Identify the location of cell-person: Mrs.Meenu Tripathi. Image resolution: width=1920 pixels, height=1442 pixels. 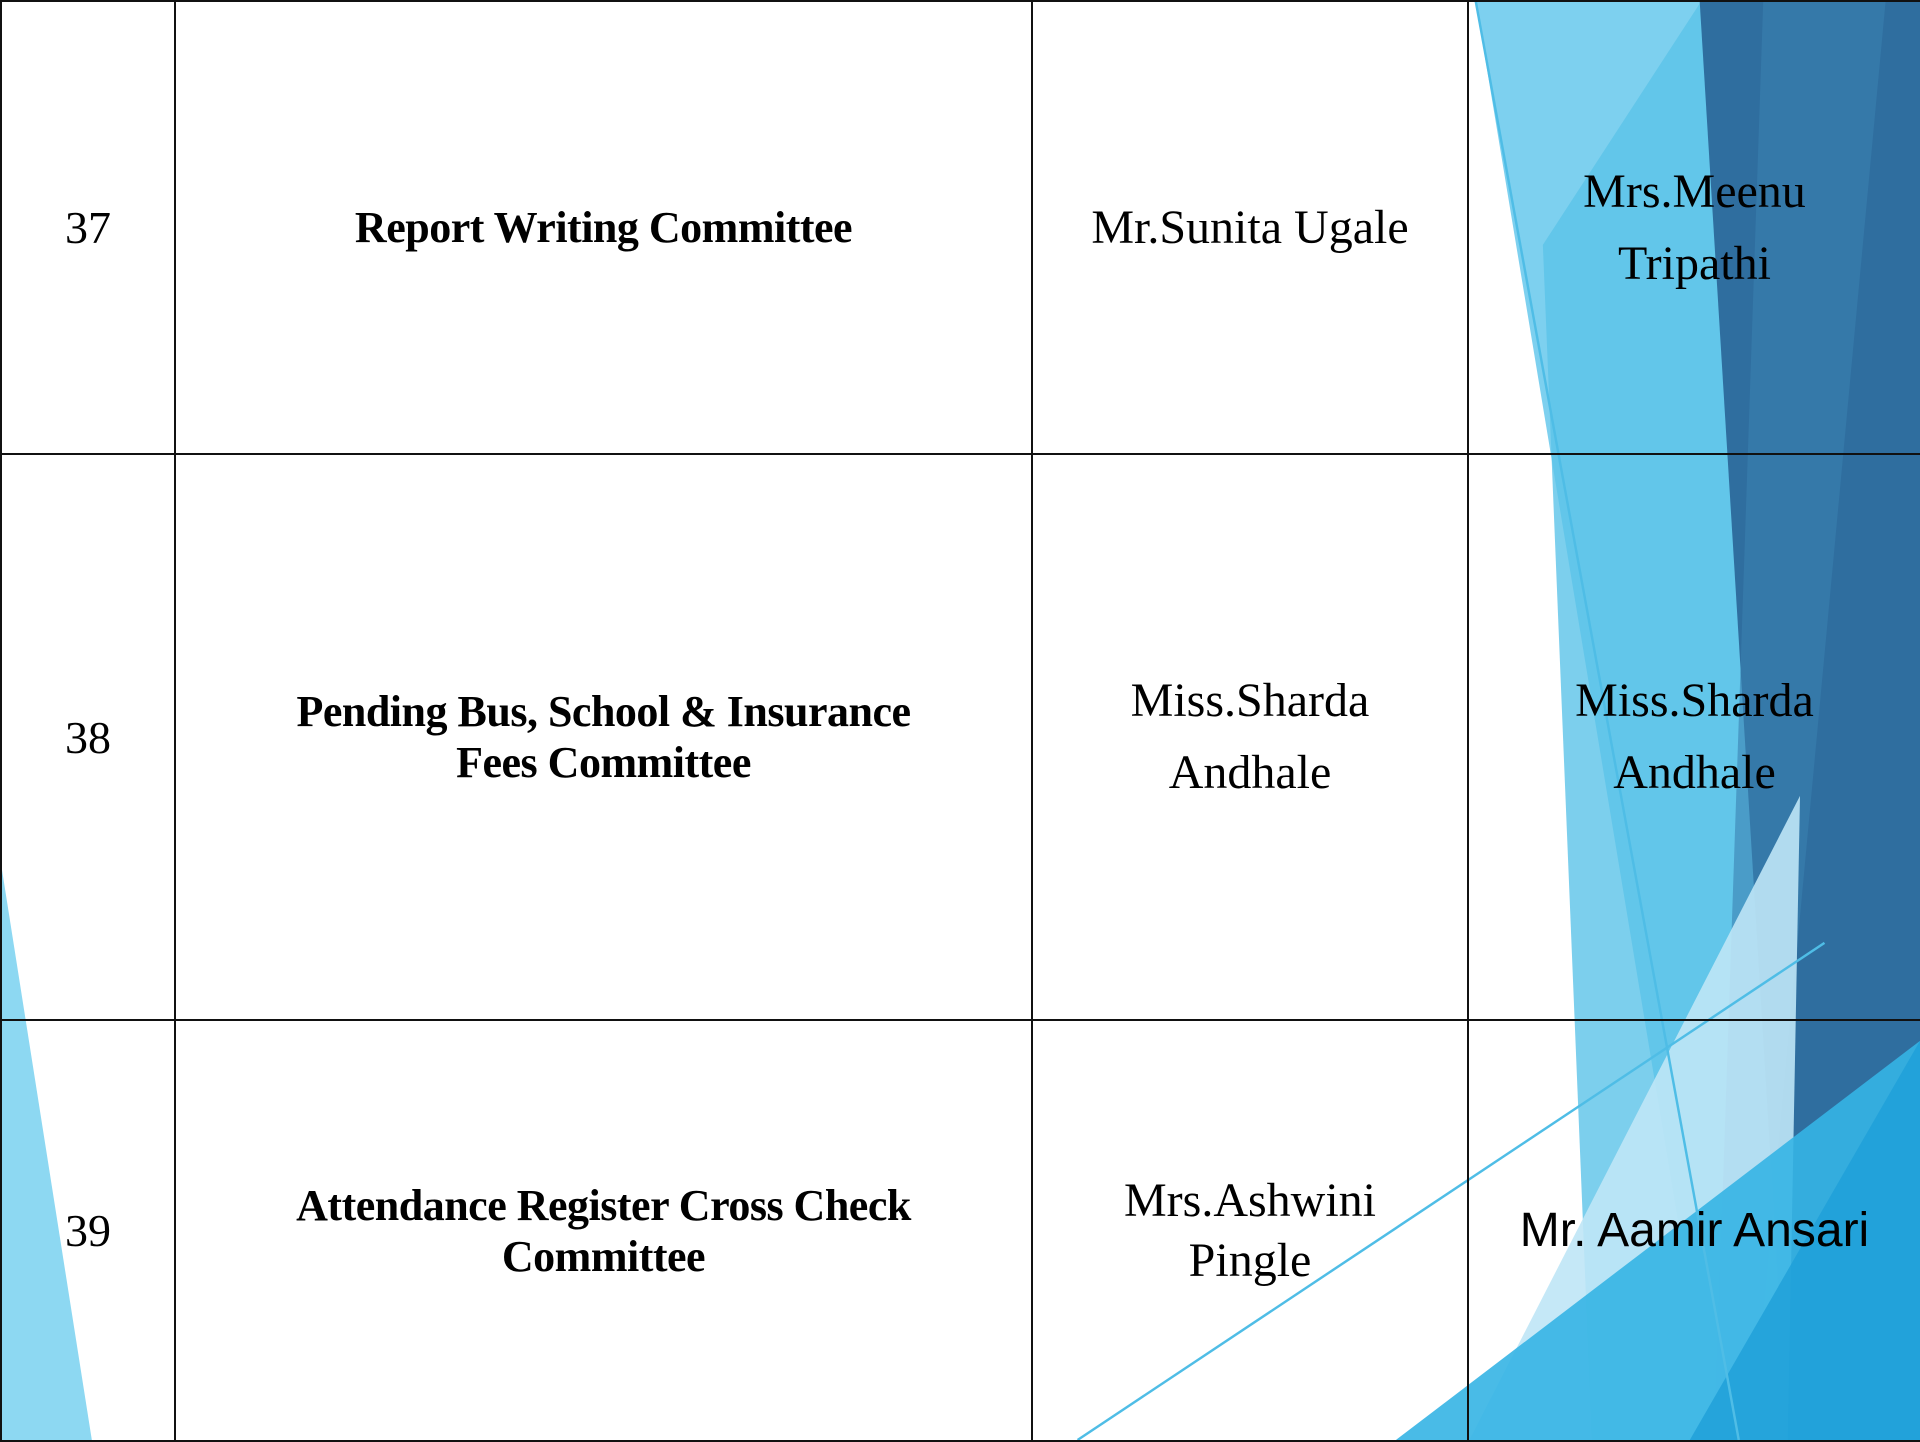
(1693, 227).